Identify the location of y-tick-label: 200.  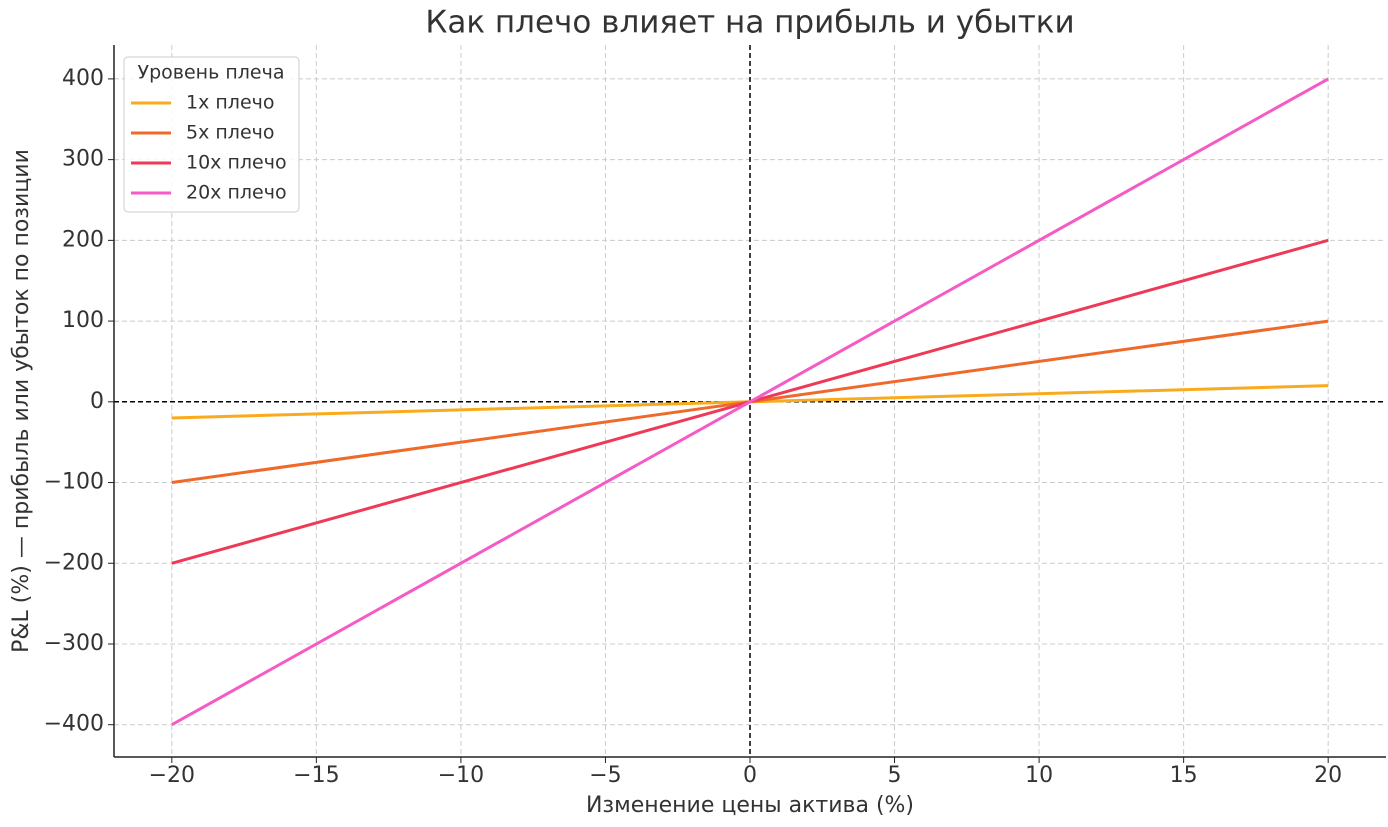
(83, 239).